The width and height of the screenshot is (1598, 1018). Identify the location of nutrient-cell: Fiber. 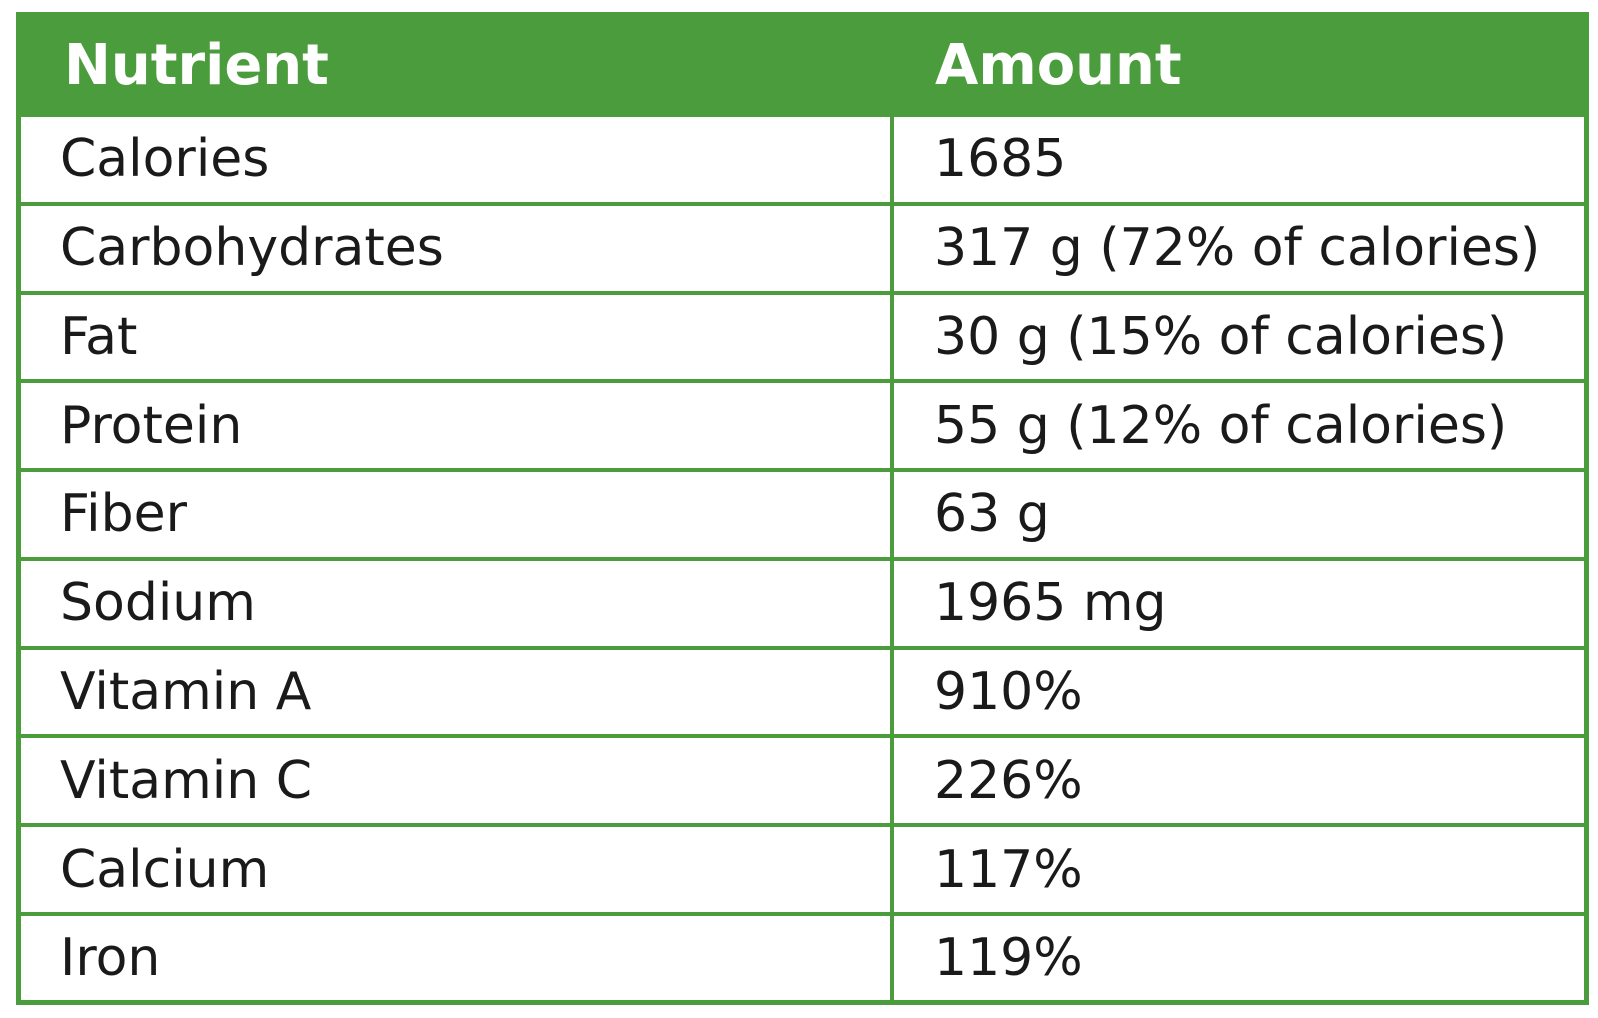
(457, 513).